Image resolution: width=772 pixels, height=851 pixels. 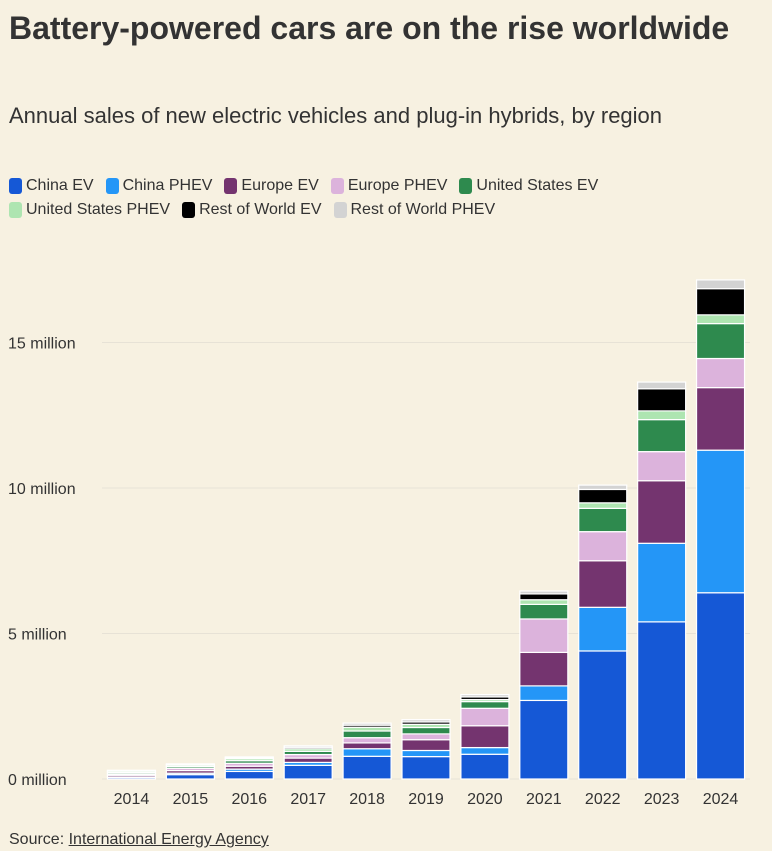 What do you see at coordinates (544, 799) in the screenshot?
I see `x-tick-label: 2021` at bounding box center [544, 799].